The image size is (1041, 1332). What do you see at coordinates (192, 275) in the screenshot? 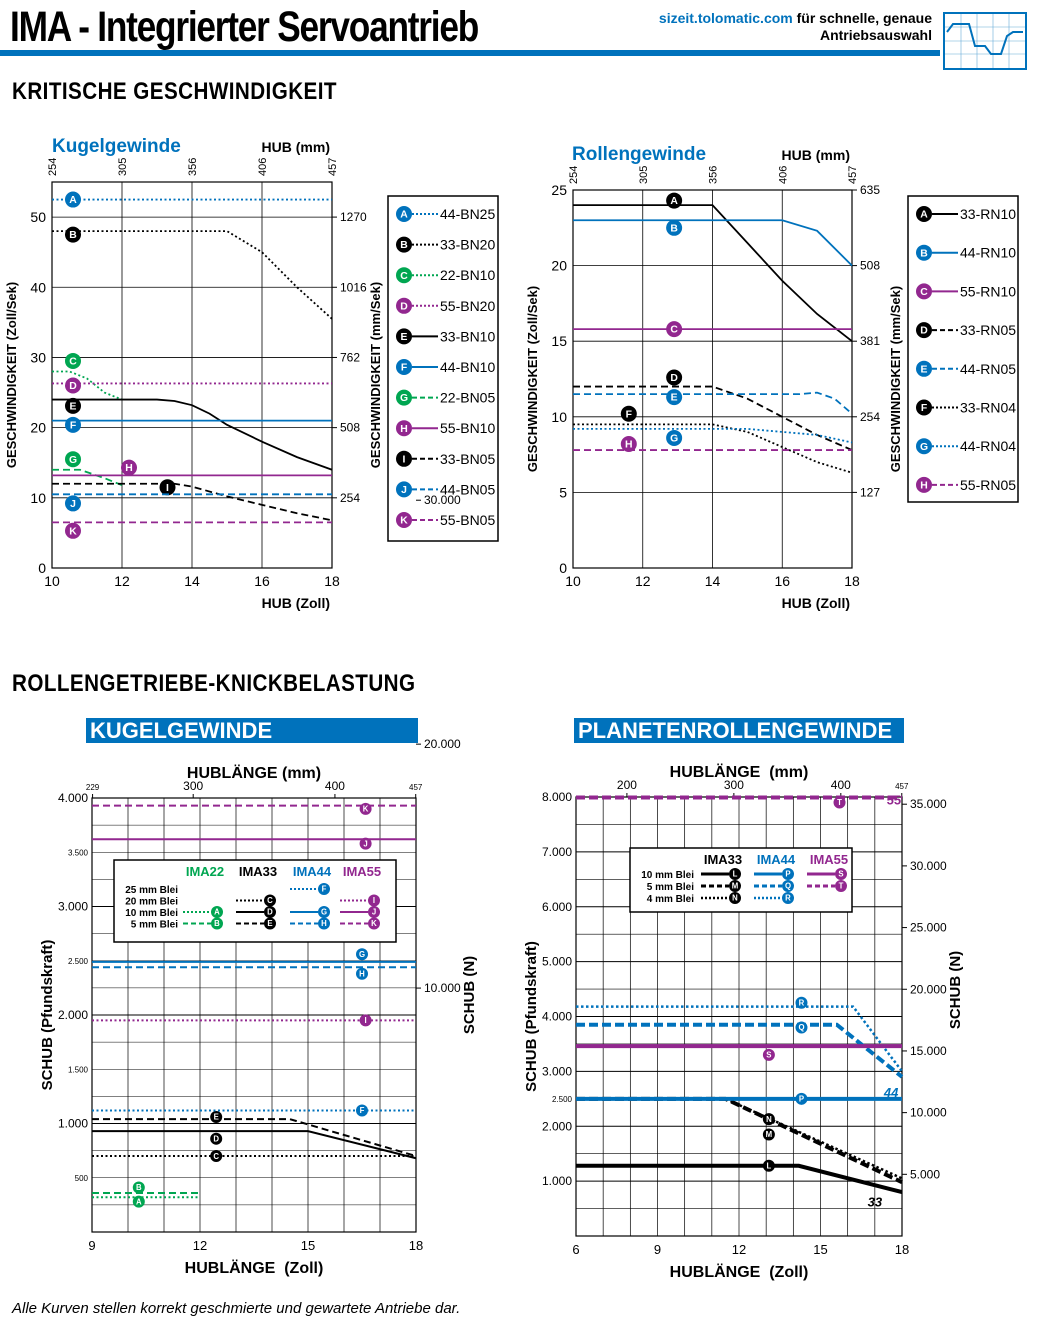
I see `speed_ball-series-B` at bounding box center [192, 275].